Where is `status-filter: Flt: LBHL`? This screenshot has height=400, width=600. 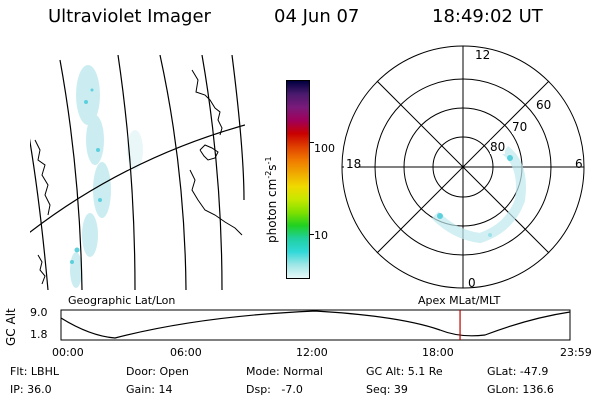 status-filter: Flt: LBHL is located at coordinates (34, 371).